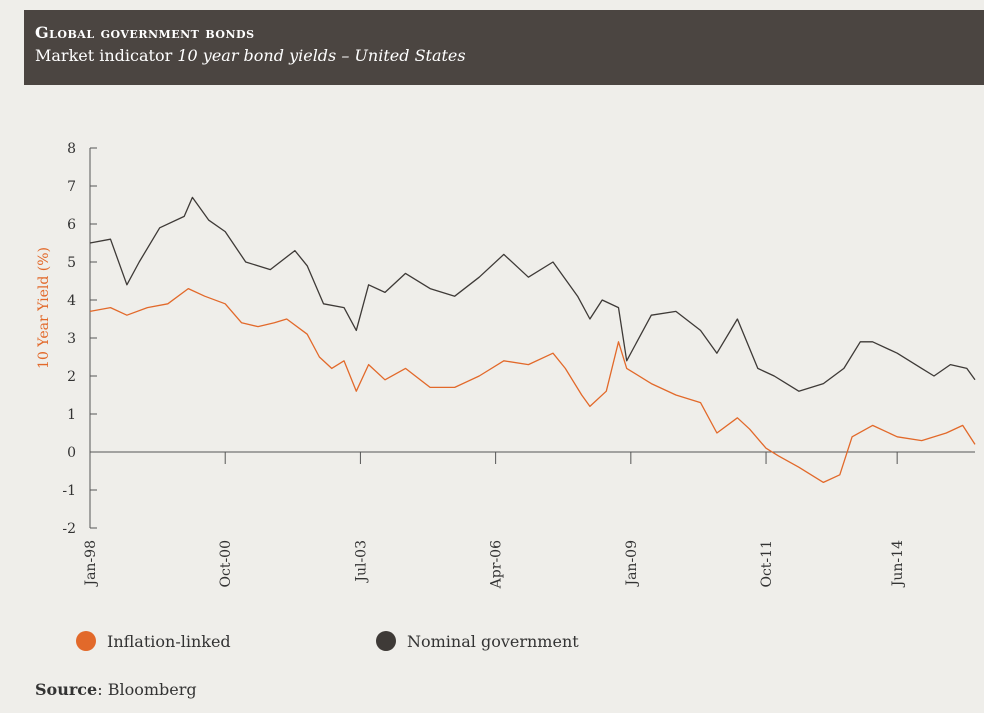 This screenshot has width=984, height=713. What do you see at coordinates (386, 641) in the screenshot?
I see `legend-dot-nominal` at bounding box center [386, 641].